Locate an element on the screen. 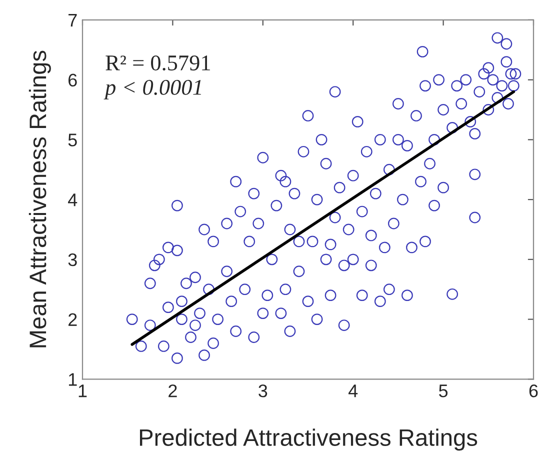 This screenshot has height=453, width=550. y-axis-title: Mean Attractiveness Ratings is located at coordinates (39, 199).